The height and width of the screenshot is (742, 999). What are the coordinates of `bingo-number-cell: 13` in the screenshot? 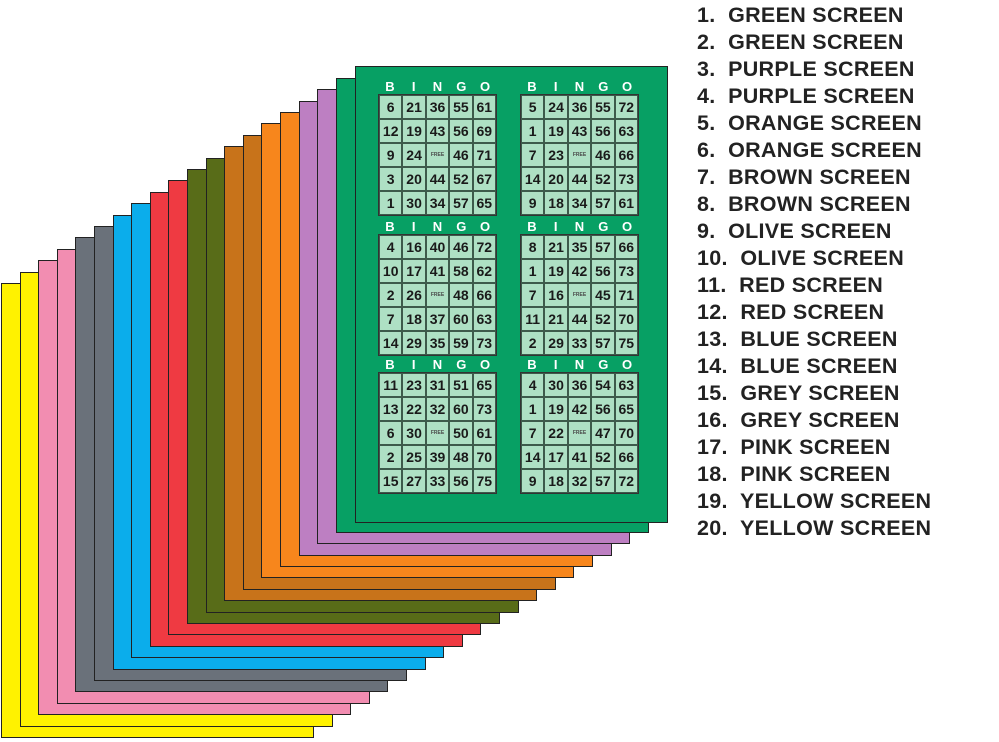 It's located at (391, 409).